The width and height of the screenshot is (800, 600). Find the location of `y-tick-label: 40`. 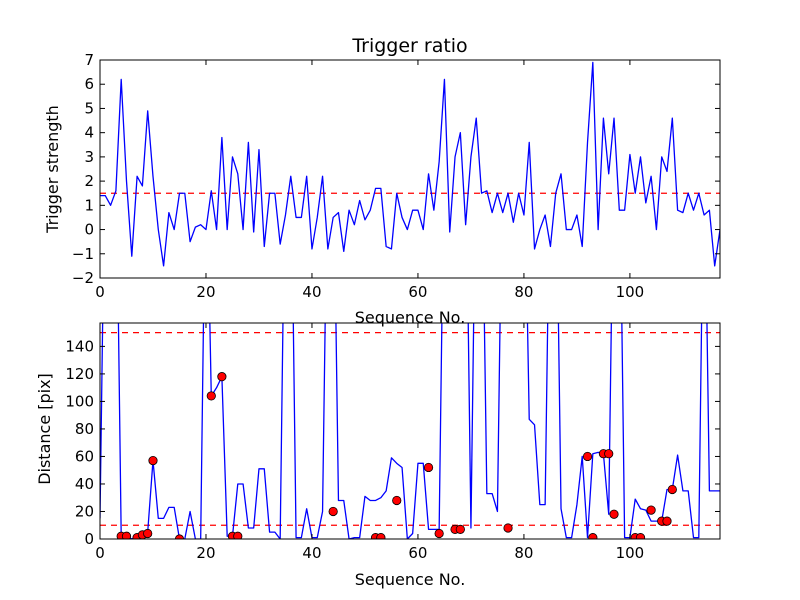

y-tick-label: 40 is located at coordinates (84, 484).